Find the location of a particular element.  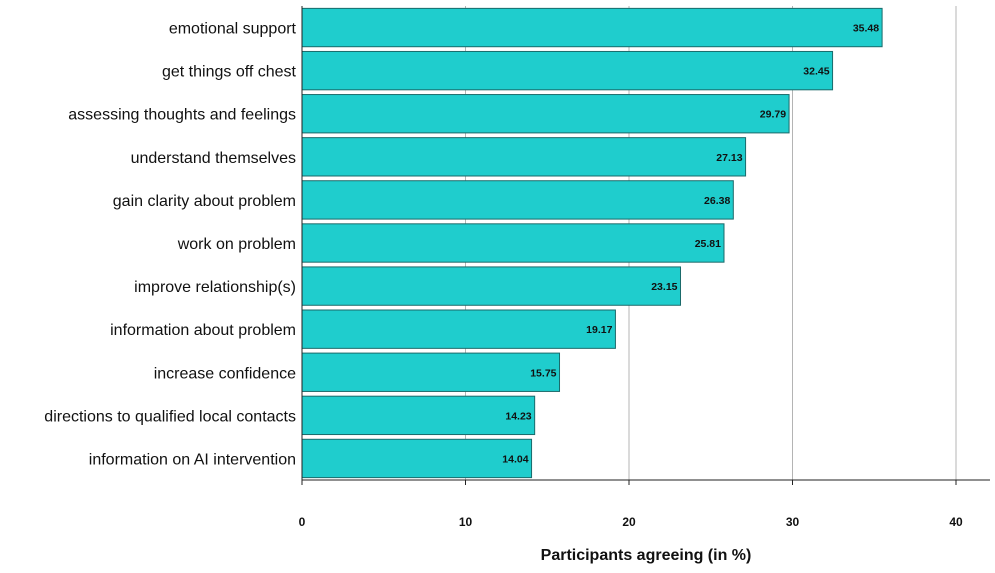

category-label: get things off chest is located at coordinates (229, 72).